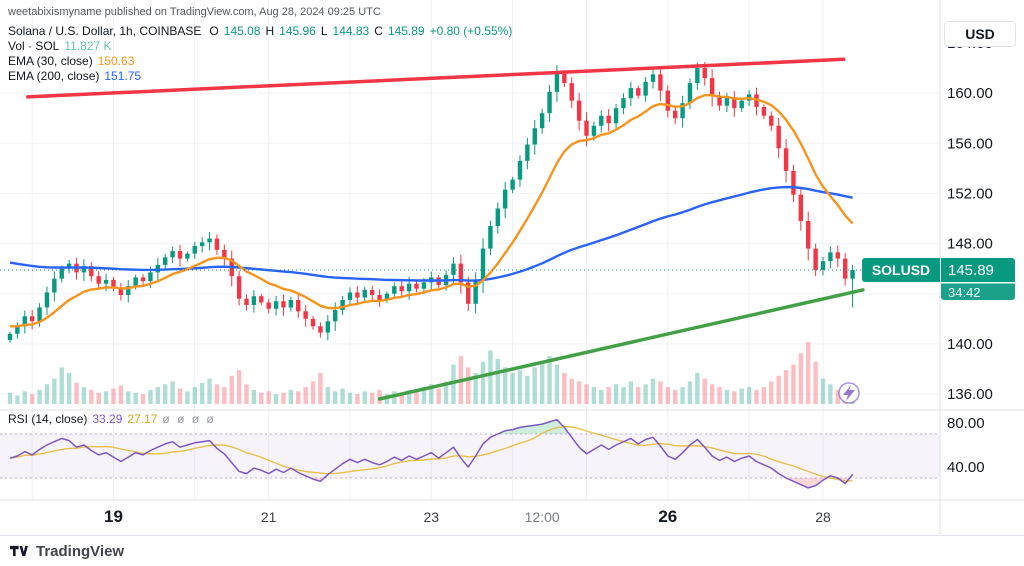 This screenshot has height=566, width=1024. Describe the element at coordinates (260, 76) in the screenshot. I see `ema200-row: EMA (200, close) 151.75` at that location.